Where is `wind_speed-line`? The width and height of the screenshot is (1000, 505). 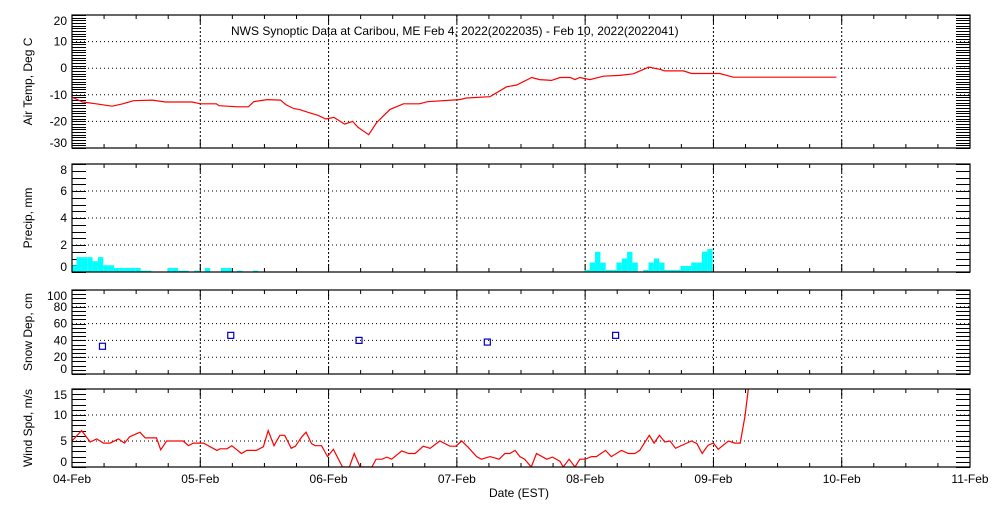 wind_speed-line is located at coordinates (410, 423).